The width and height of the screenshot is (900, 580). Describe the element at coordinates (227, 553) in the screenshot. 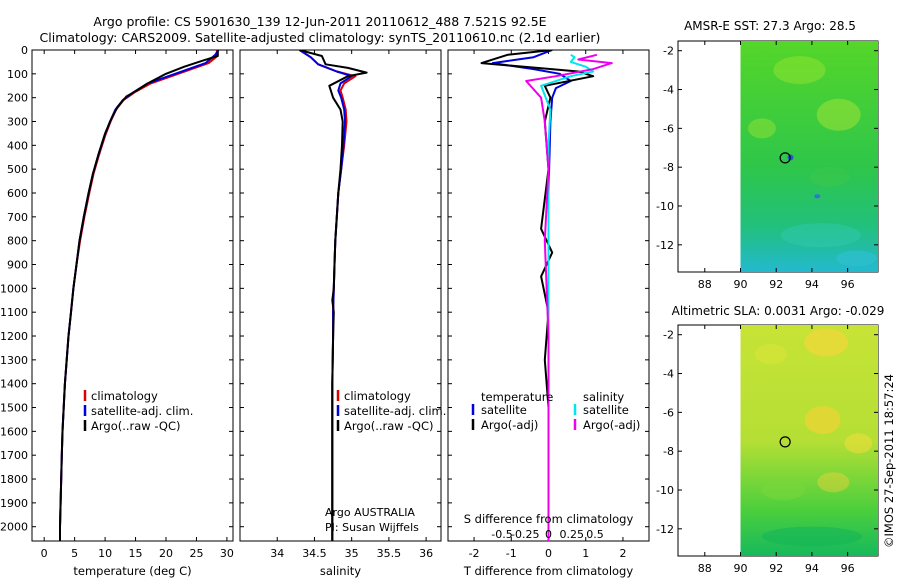

I see `temperature-xtick-label: 30` at that location.